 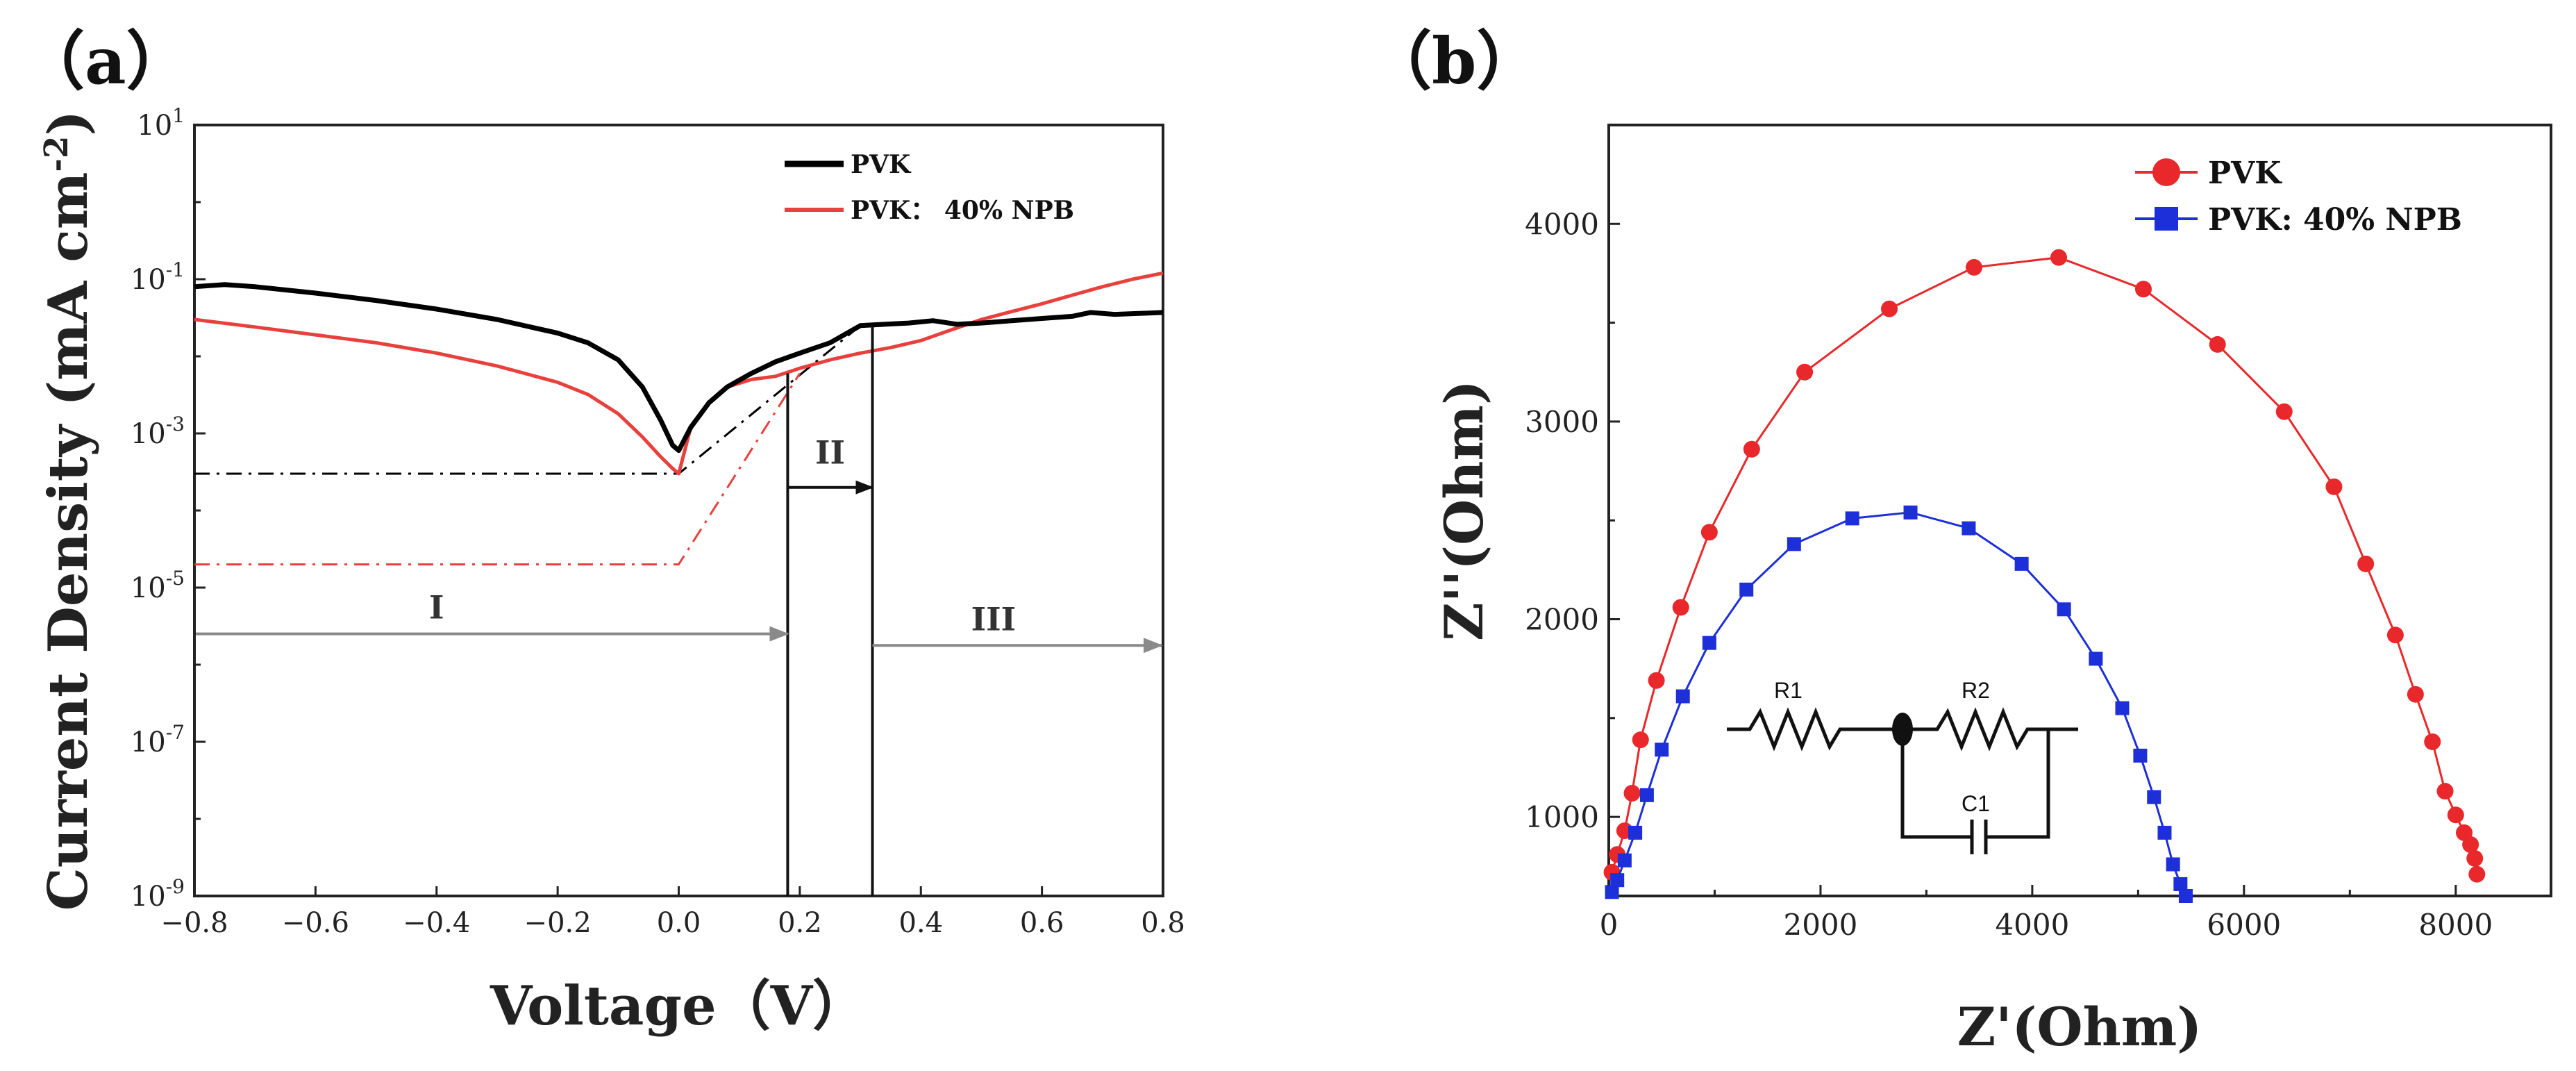 I want to click on legend-a-npb-label: PVK： 40% NPB, so click(x=962, y=210).